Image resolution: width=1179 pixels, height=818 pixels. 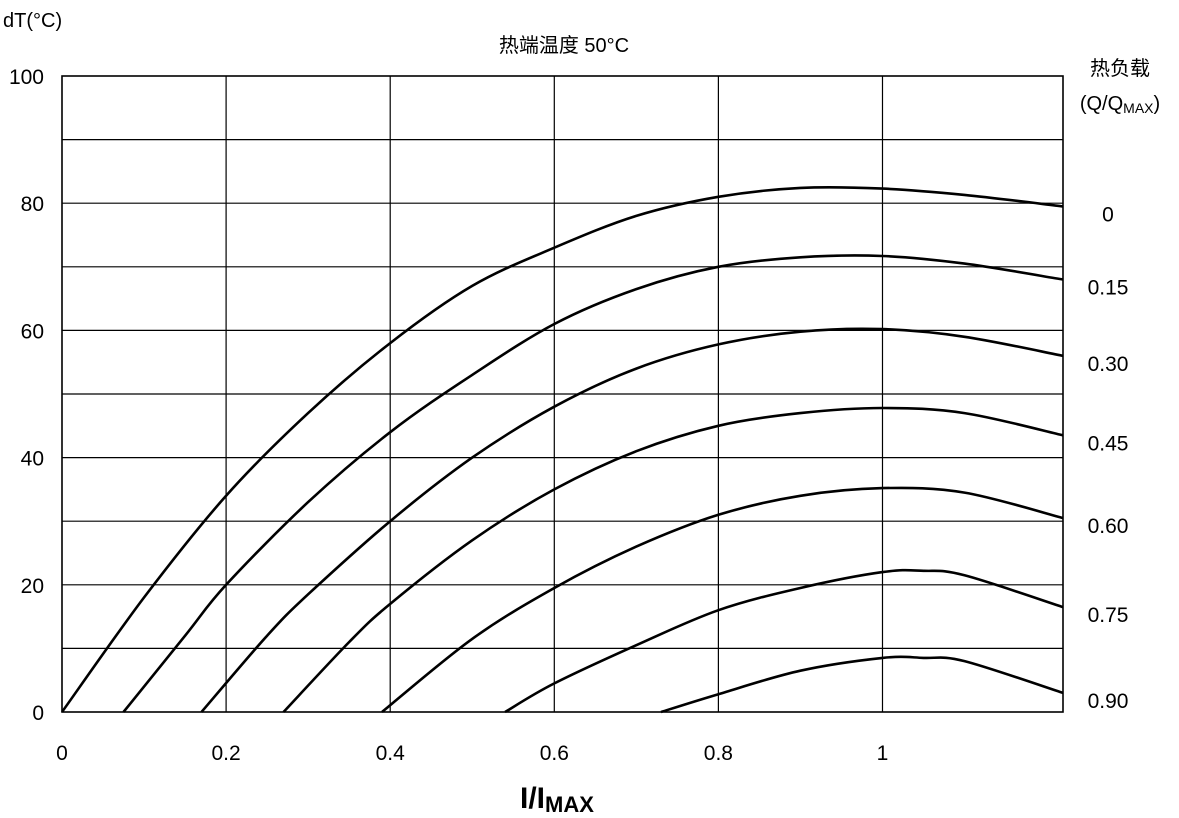 I want to click on x-tick-label-5: 1, so click(x=883, y=753).